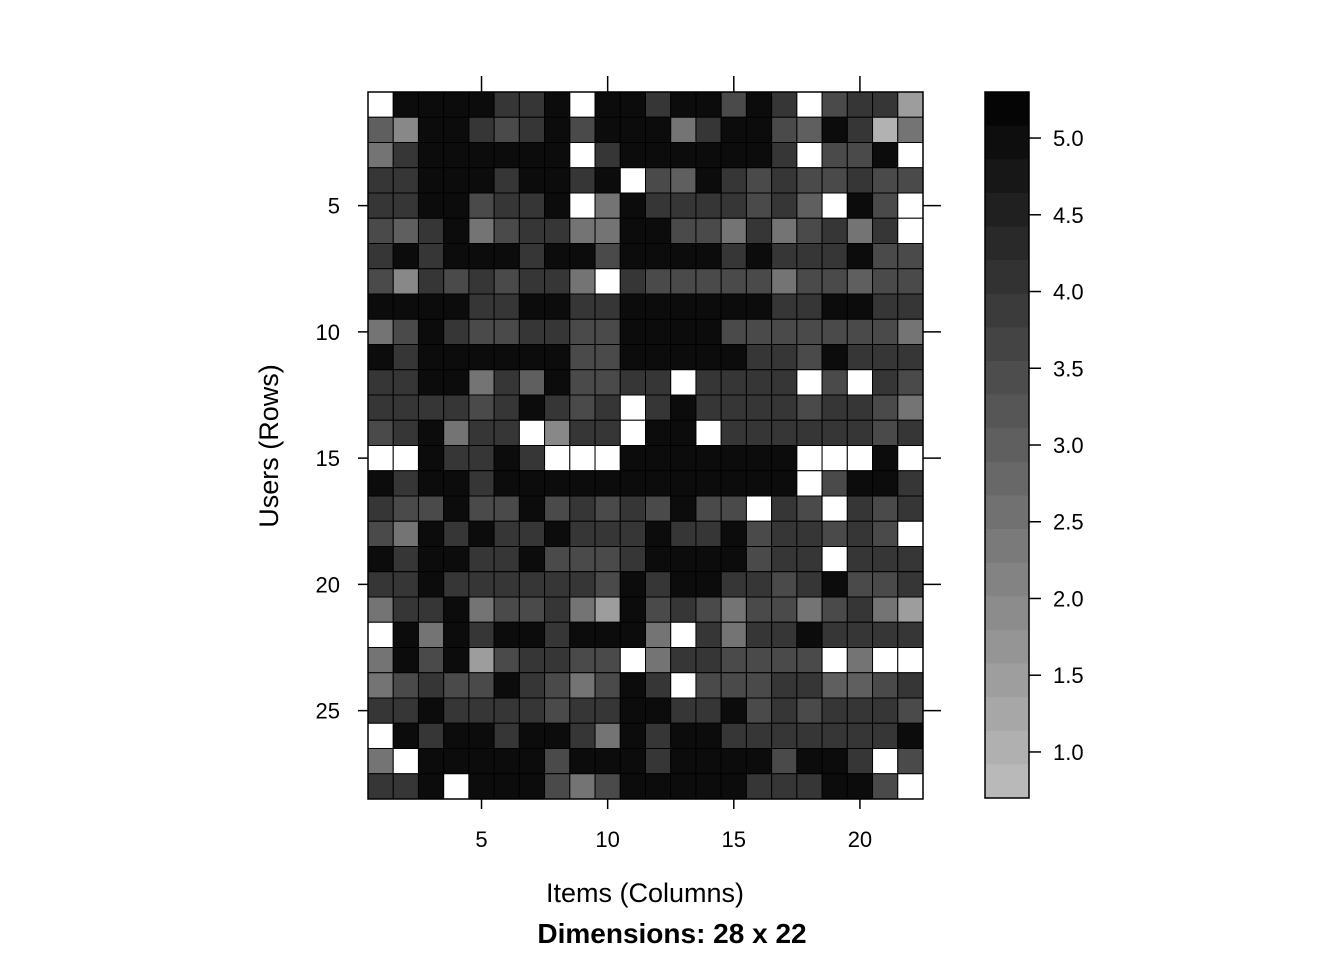 This screenshot has height=965, width=1344. I want to click on color-key-tick-label: 3.0, so click(1068, 445).